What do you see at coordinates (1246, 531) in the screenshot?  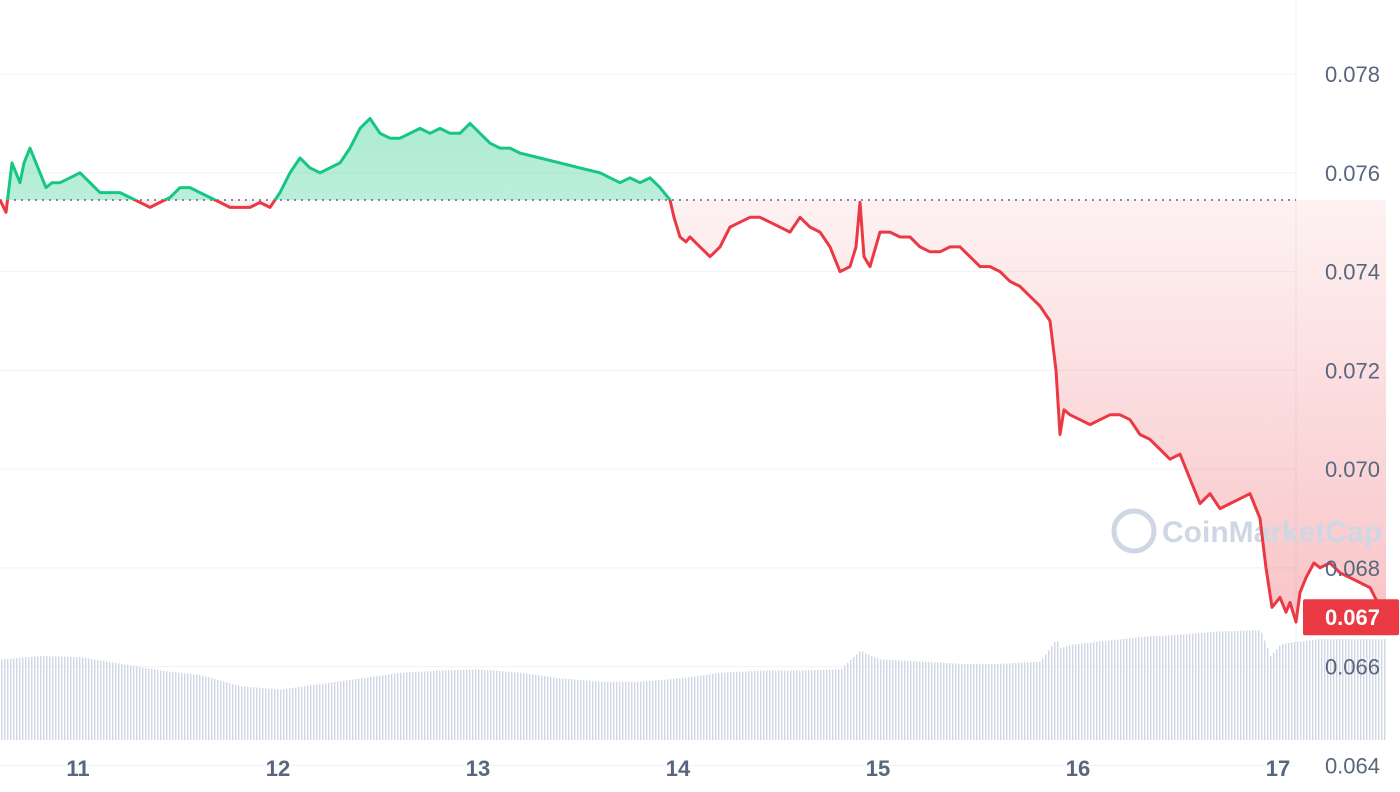 I see `watermark: CoinMarketCap` at bounding box center [1246, 531].